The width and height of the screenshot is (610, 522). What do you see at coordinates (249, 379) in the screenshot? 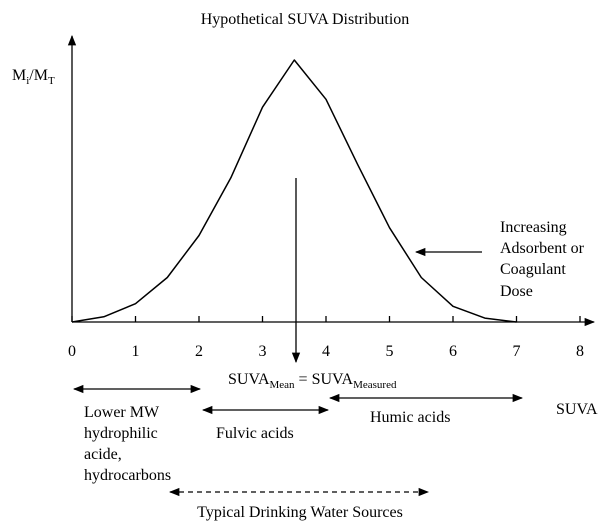
I see `mean-part: SUVA` at bounding box center [249, 379].